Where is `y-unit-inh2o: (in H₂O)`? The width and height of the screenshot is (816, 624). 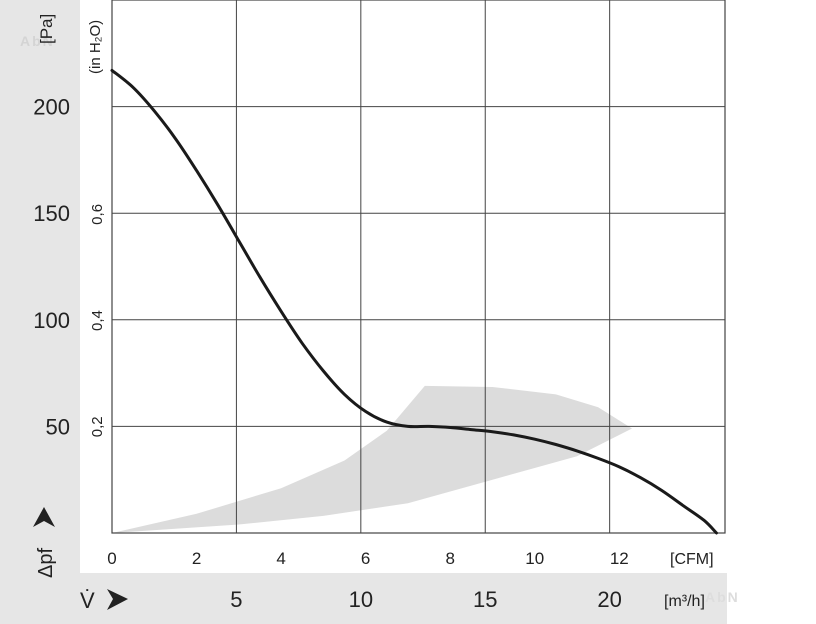
y-unit-inh2o: (in H₂O) is located at coordinates (95, 47).